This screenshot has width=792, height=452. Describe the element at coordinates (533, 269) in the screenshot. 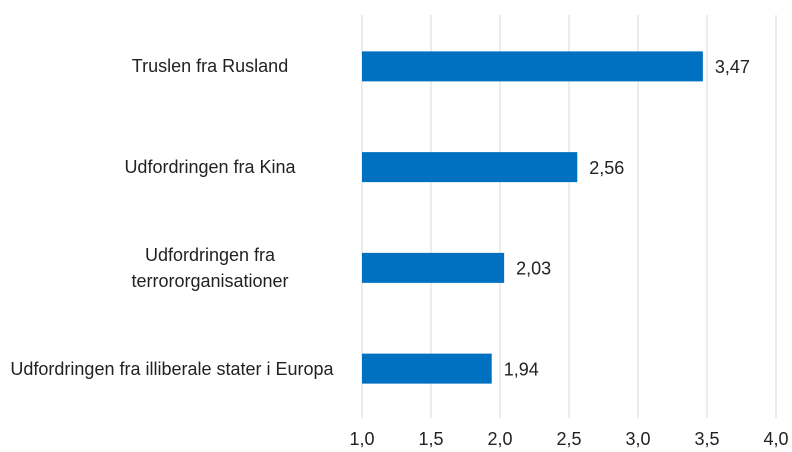

I see `value-label: 2,03` at that location.